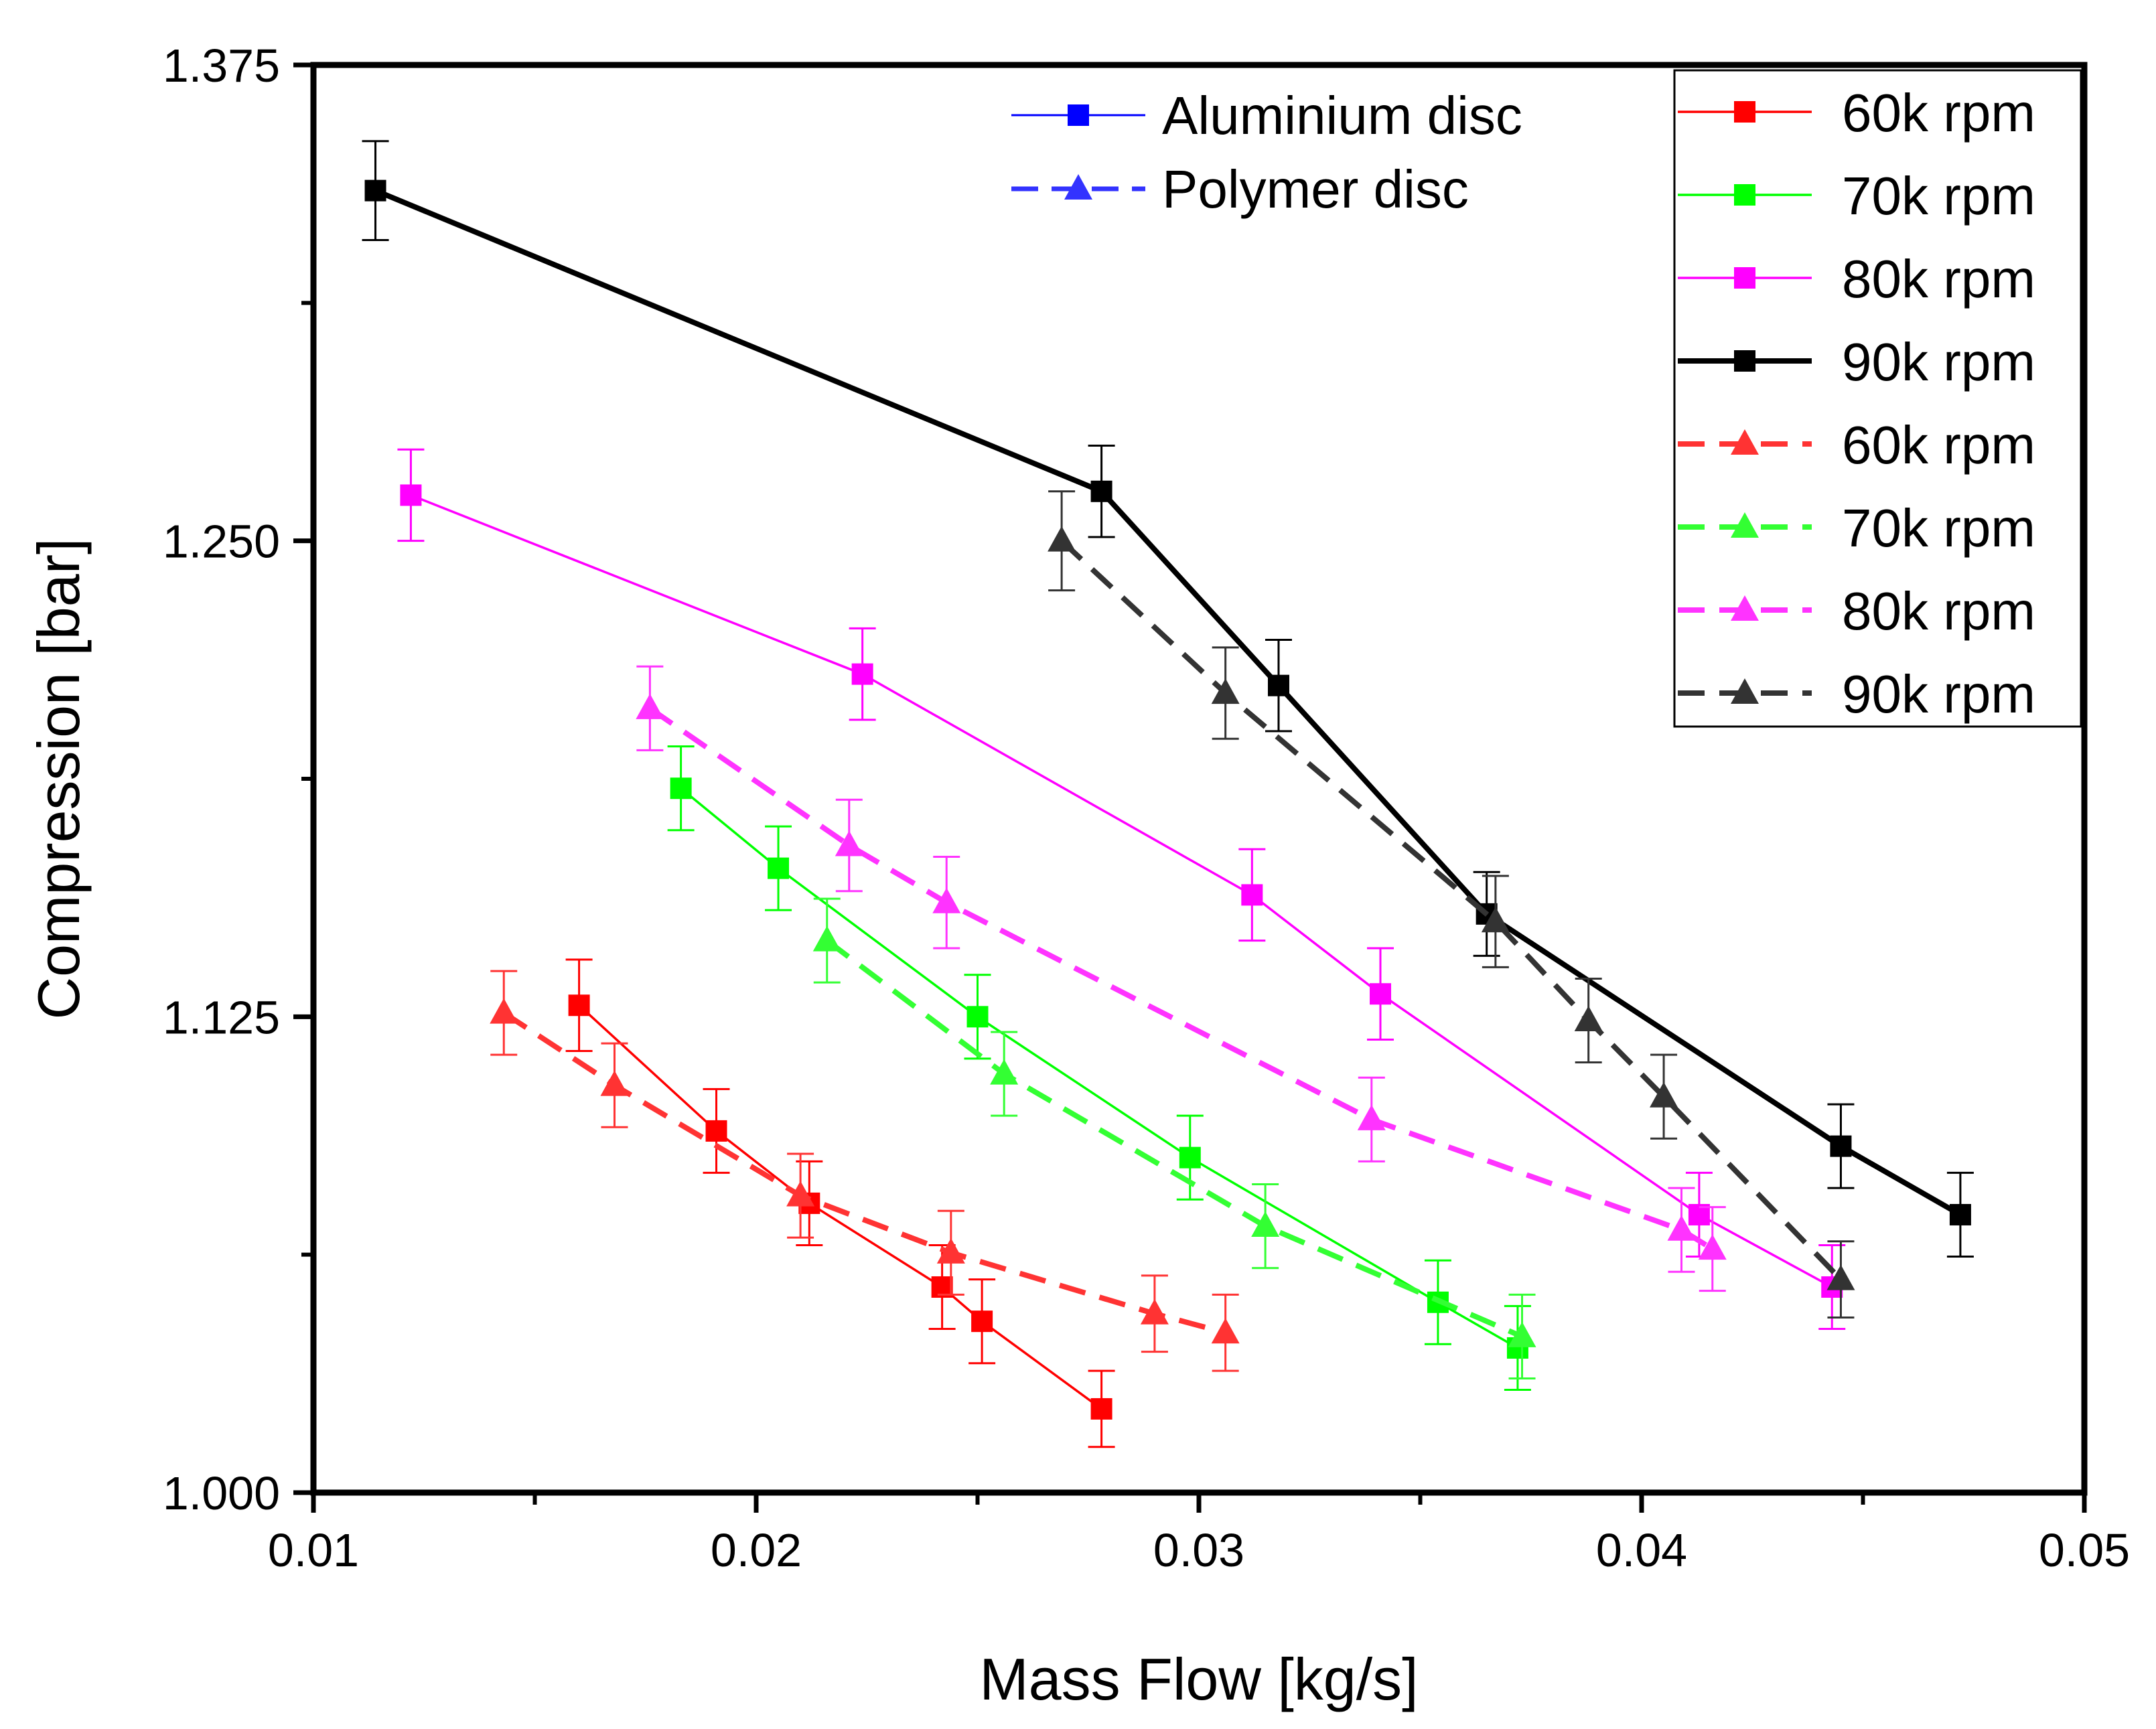  What do you see at coordinates (58, 779) in the screenshot?
I see `y-axis-title: Compression [bar]` at bounding box center [58, 779].